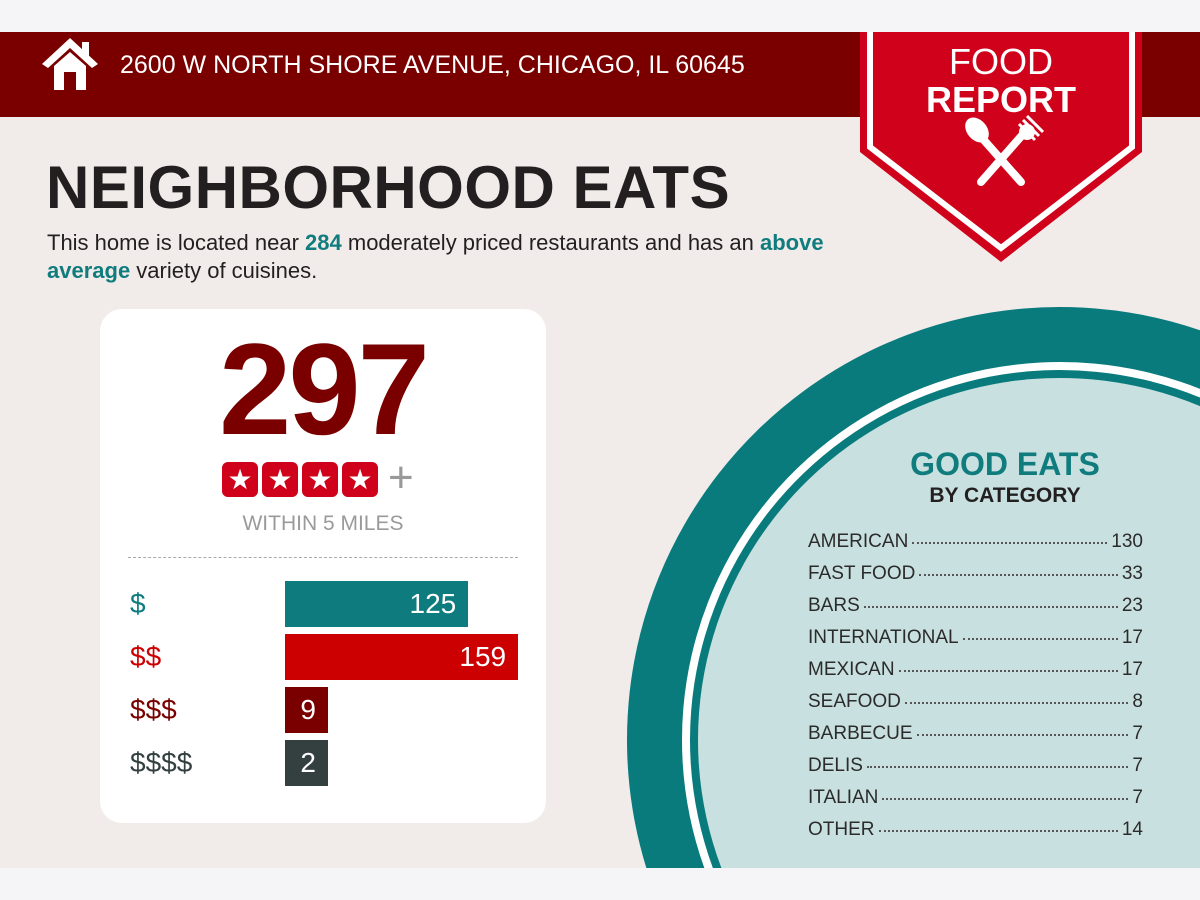 This screenshot has width=1200, height=900. What do you see at coordinates (1000, 99) in the screenshot?
I see `badge-line2: REPORT` at bounding box center [1000, 99].